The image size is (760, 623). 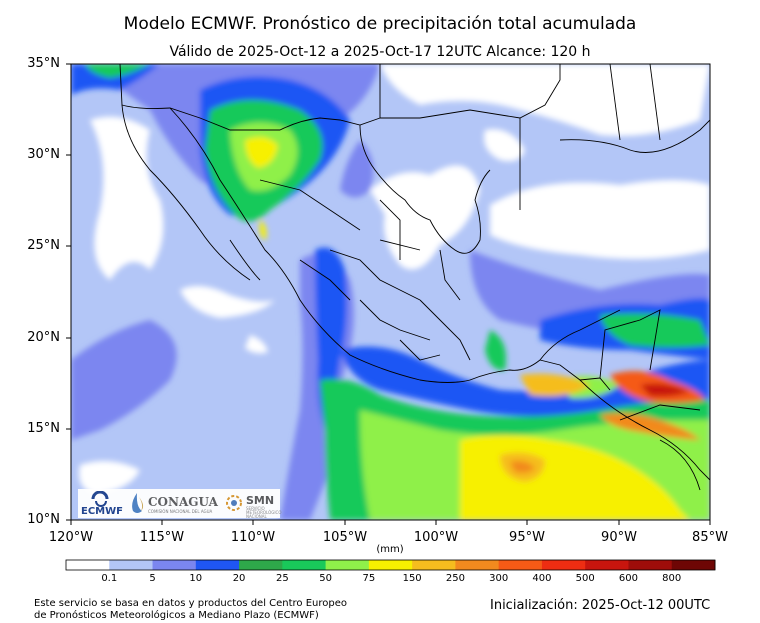 I want to click on colorbar-label: 600, so click(x=628, y=578).